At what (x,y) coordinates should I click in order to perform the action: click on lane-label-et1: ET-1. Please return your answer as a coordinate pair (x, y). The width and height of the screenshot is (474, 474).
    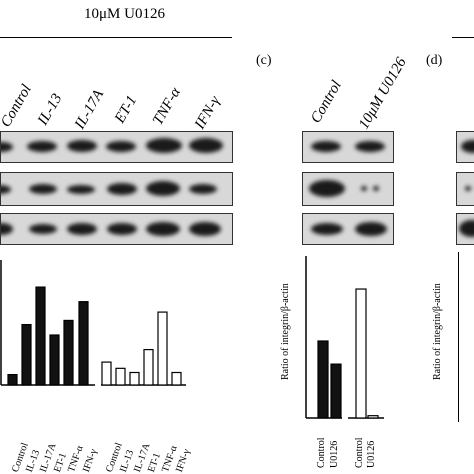
    Looking at the image, I should click on (126, 109).